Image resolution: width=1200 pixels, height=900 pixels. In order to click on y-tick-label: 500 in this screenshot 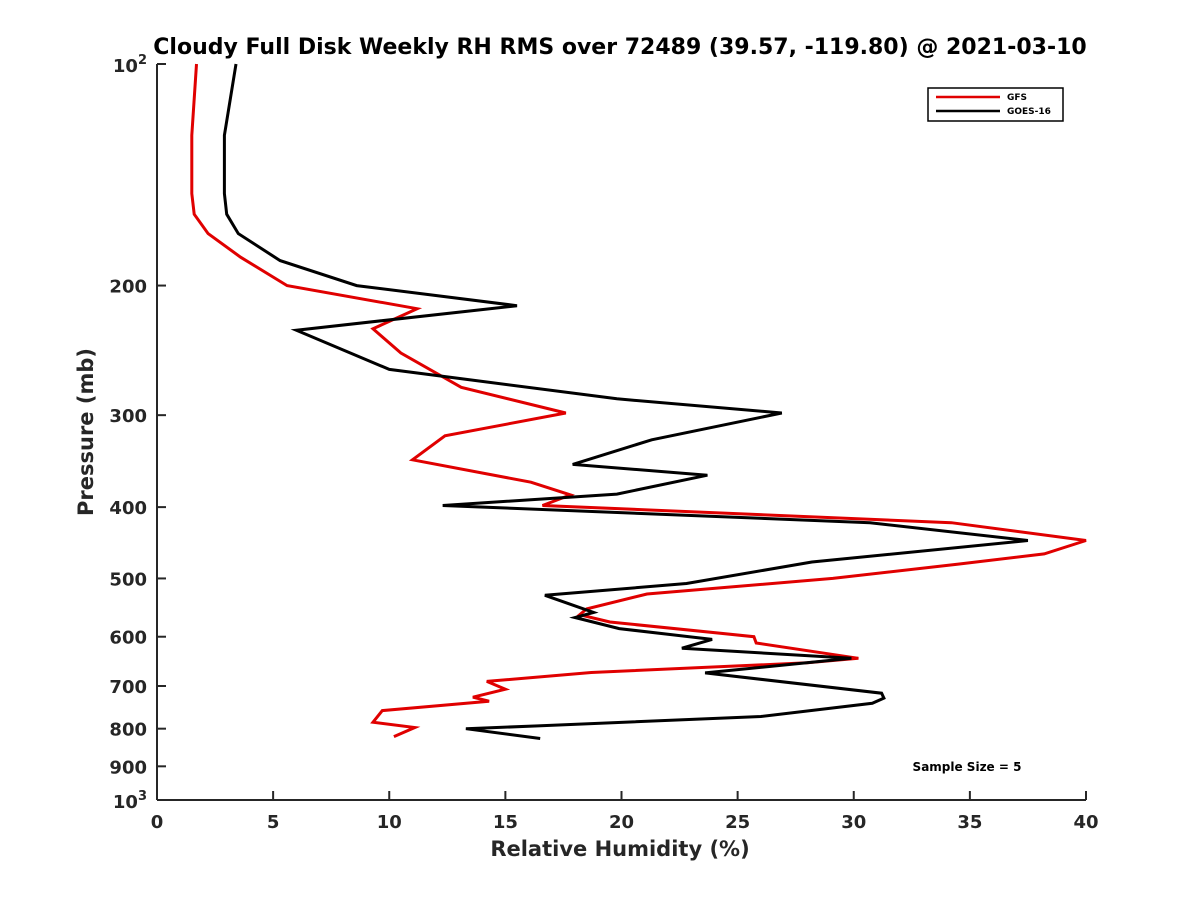, I will do `click(128, 579)`.